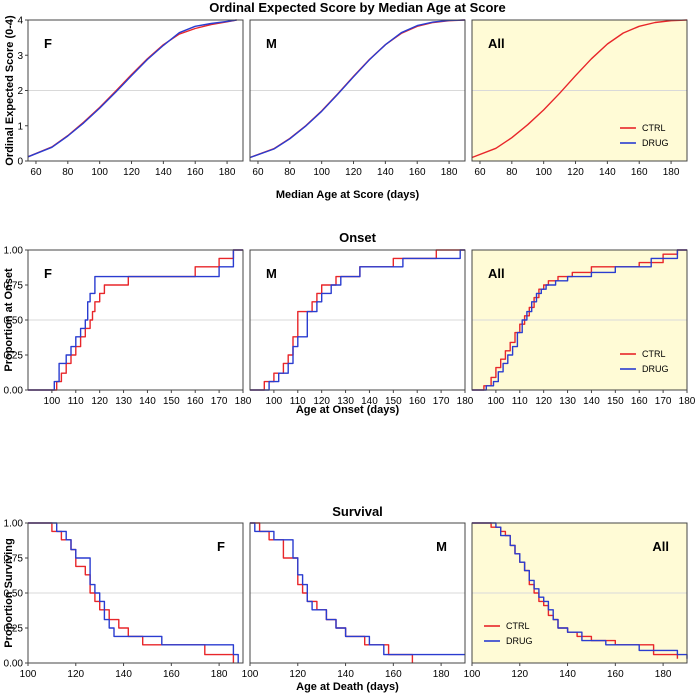 The image size is (695, 700). What do you see at coordinates (347, 687) in the screenshot?
I see `survival-x-axis-label: Age at Death (days)` at bounding box center [347, 687].